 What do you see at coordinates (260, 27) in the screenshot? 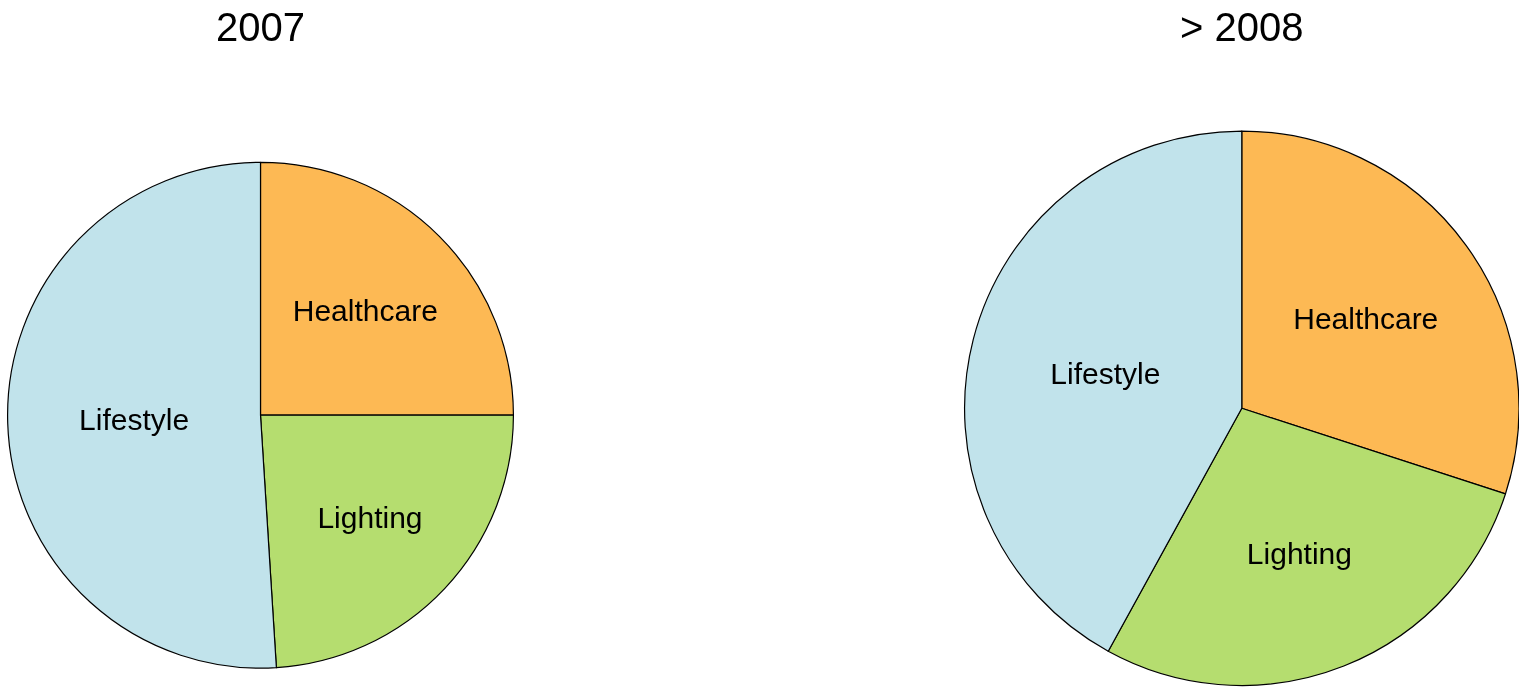
I see `chart-title: 2007` at bounding box center [260, 27].